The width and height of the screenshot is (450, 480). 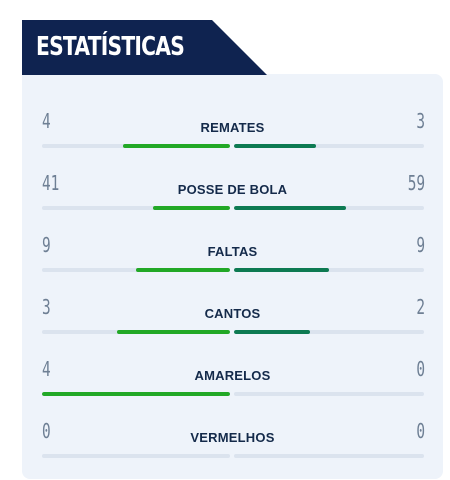 What do you see at coordinates (46, 307) in the screenshot?
I see `home-value: 3` at bounding box center [46, 307].